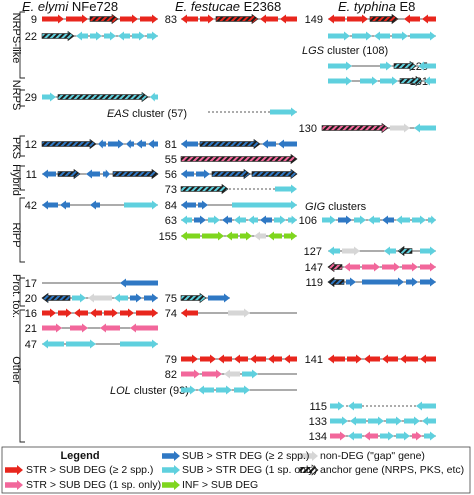 The width and height of the screenshot is (474, 495). Describe the element at coordinates (228, 7) in the screenshot. I see `column-header-festucae: E. festucae E2368` at that location.